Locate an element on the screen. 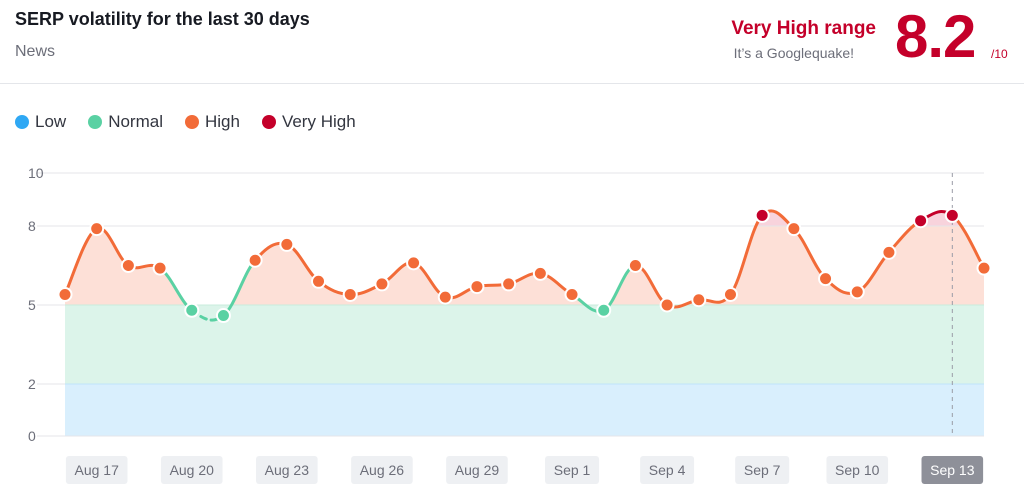 Image resolution: width=1024 pixels, height=496 pixels. x-tick-label: Aug 17 is located at coordinates (97, 470).